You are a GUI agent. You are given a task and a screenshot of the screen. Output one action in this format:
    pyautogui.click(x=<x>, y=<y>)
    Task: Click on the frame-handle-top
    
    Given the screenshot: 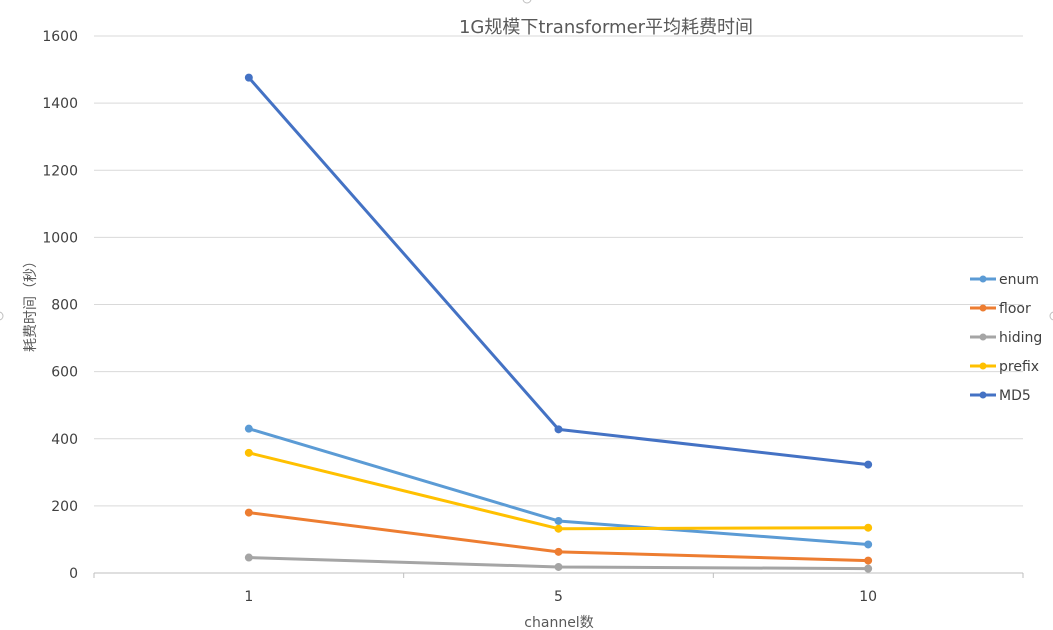 What is the action you would take?
    pyautogui.click(x=527, y=2)
    